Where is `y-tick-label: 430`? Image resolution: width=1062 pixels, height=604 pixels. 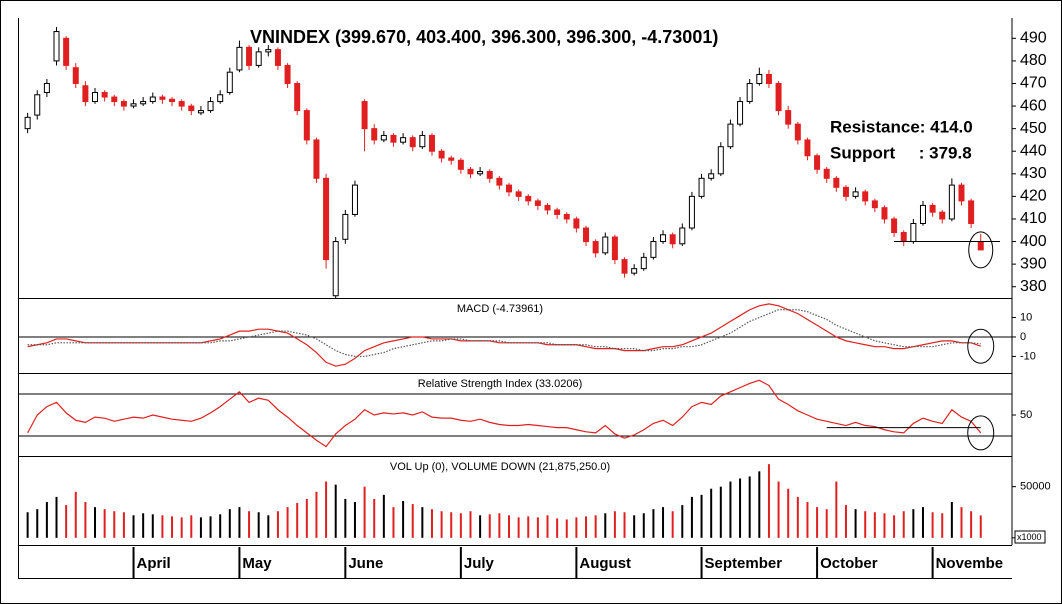 y-tick-label: 430 is located at coordinates (1033, 173).